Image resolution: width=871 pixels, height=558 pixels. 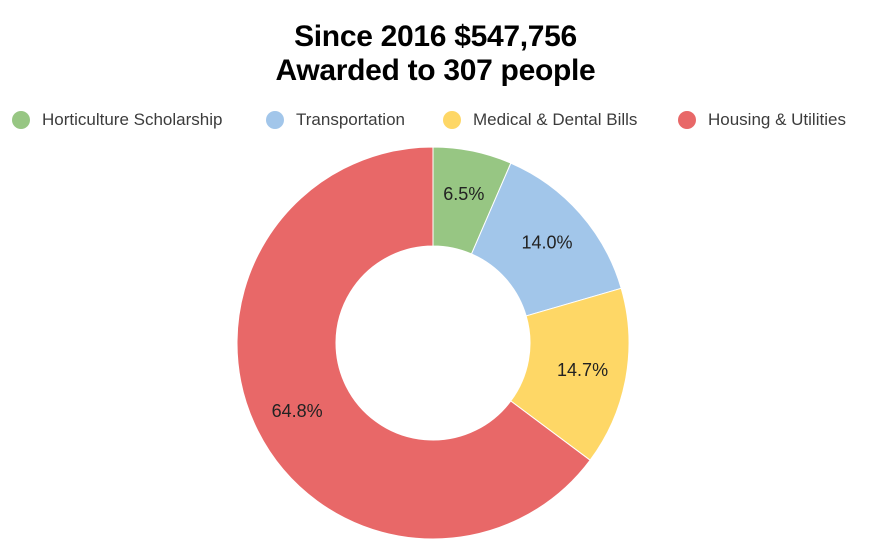 I want to click on slice-label-transportation: 14.0%, so click(x=546, y=242).